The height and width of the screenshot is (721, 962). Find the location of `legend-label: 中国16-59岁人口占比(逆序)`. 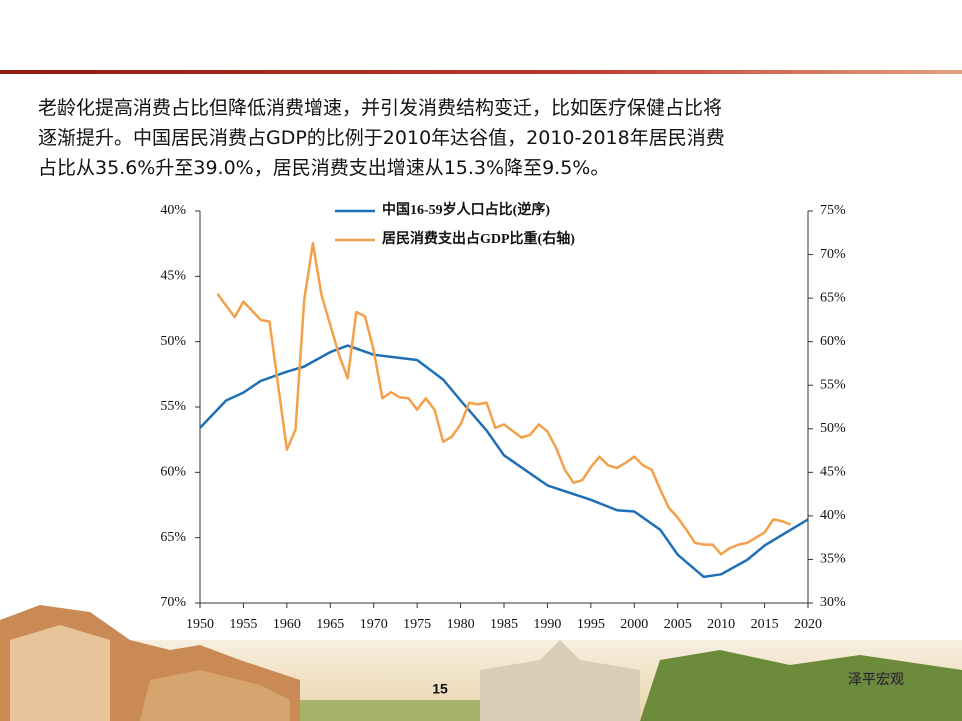

legend-label: 中国16-59岁人口占比(逆序) is located at coordinates (466, 209).